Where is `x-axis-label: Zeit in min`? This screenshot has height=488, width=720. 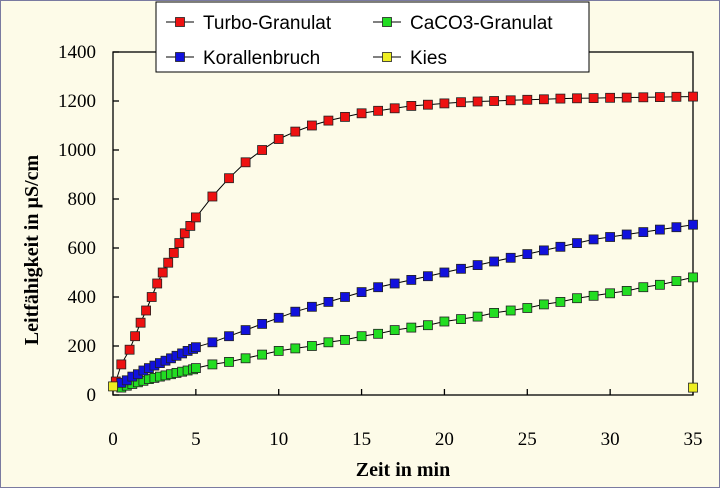 x-axis-label: Zeit in min is located at coordinates (403, 470).